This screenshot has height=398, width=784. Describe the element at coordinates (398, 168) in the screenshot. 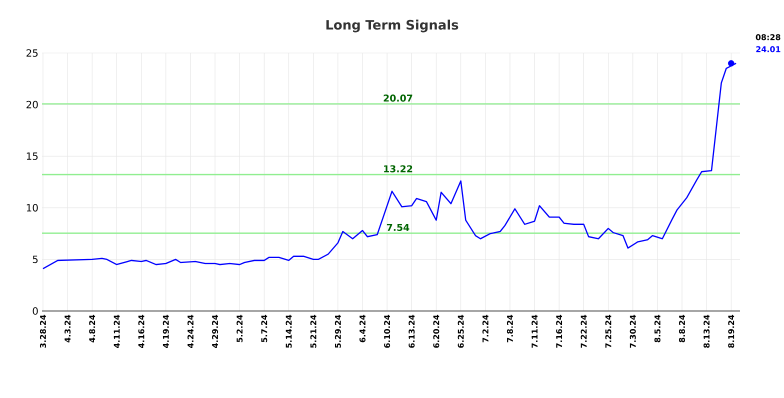

I see `ref-line-label: 13.22` at that location.